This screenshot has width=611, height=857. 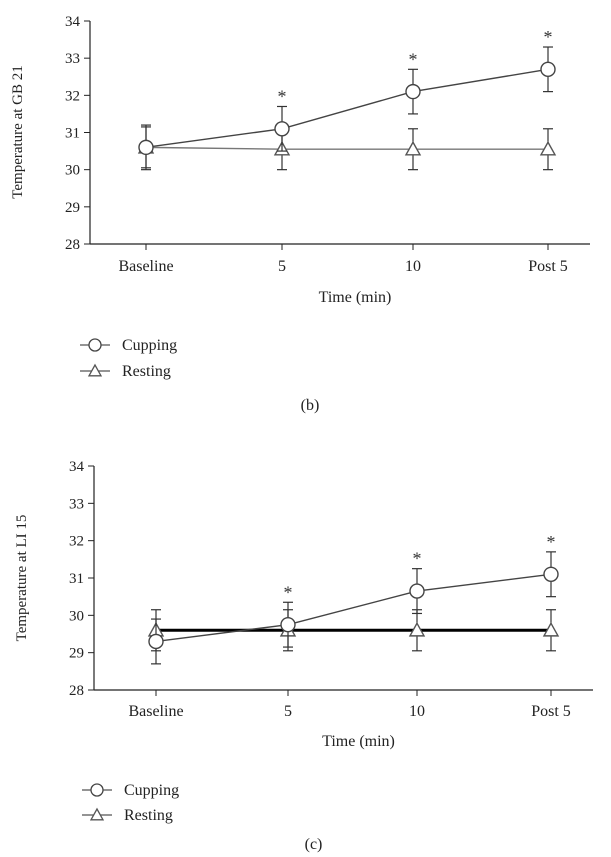 I want to click on panel-label: (b), so click(x=310, y=405).